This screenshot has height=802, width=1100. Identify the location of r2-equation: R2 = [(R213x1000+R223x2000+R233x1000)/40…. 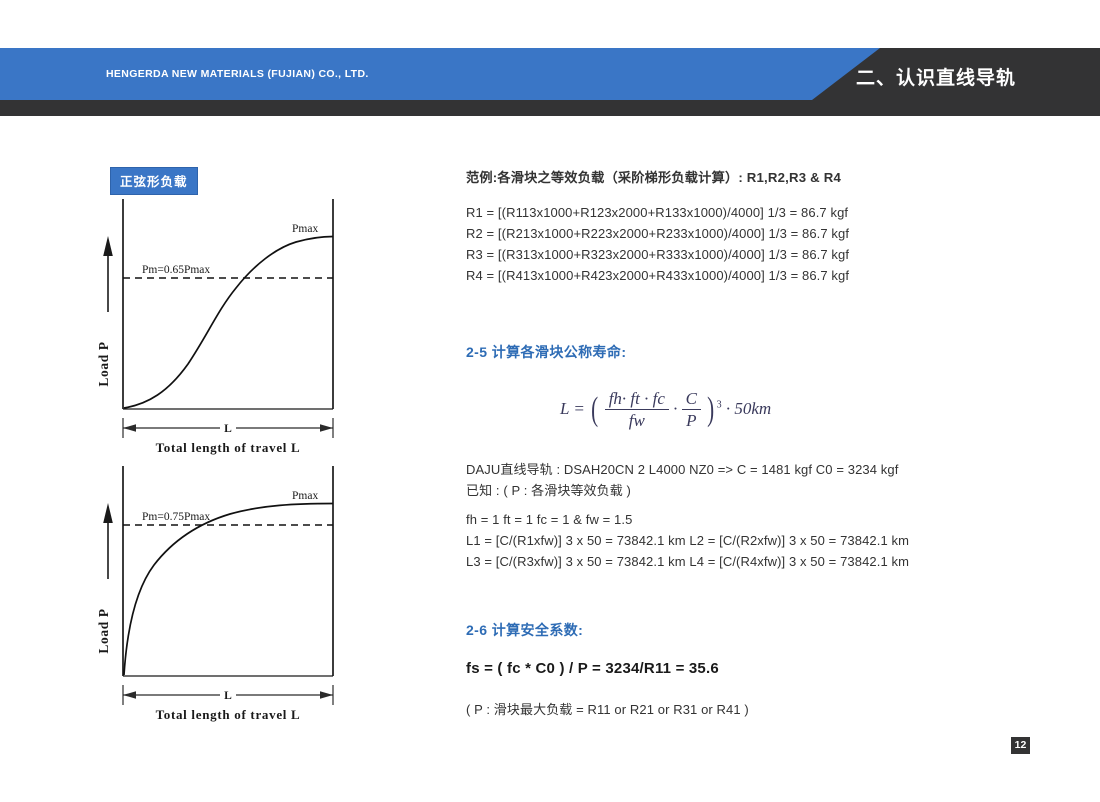
(658, 233).